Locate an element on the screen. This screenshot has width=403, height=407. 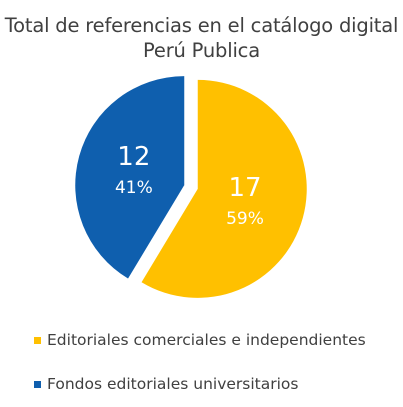
slice-percent-label-fondos: 41% is located at coordinates (134, 188).